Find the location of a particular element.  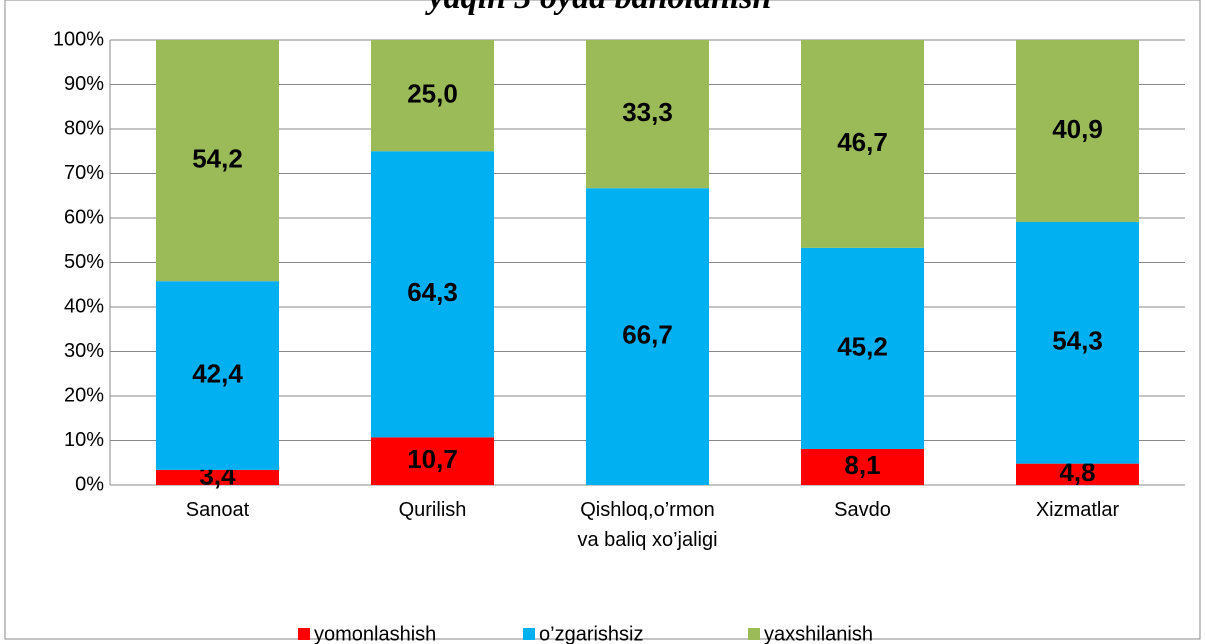

data-label: 8,1 is located at coordinates (862, 465).